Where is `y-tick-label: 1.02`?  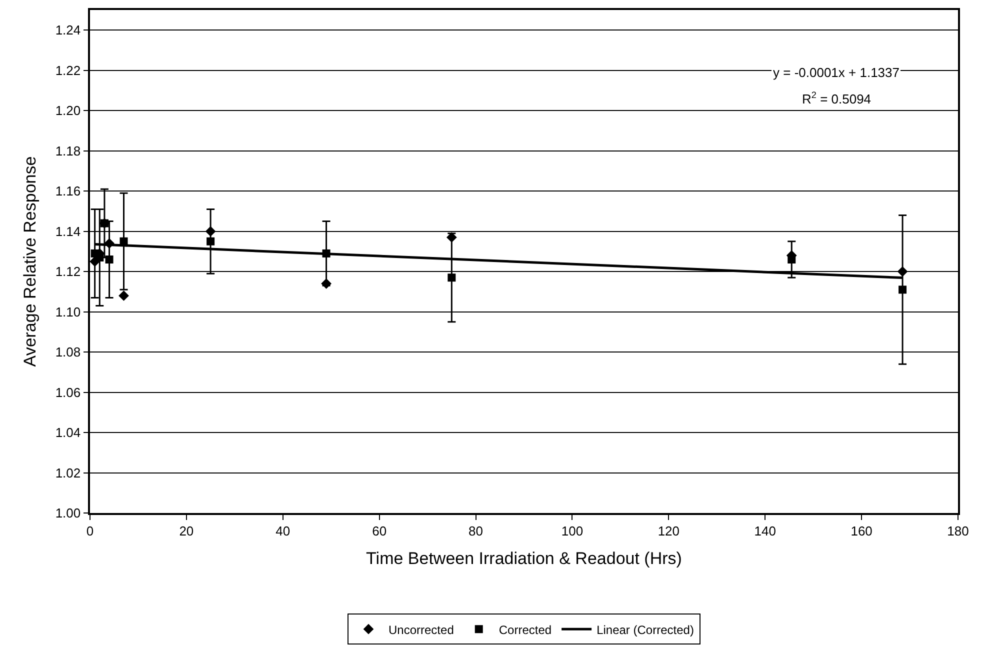
y-tick-label: 1.02 is located at coordinates (68, 472).